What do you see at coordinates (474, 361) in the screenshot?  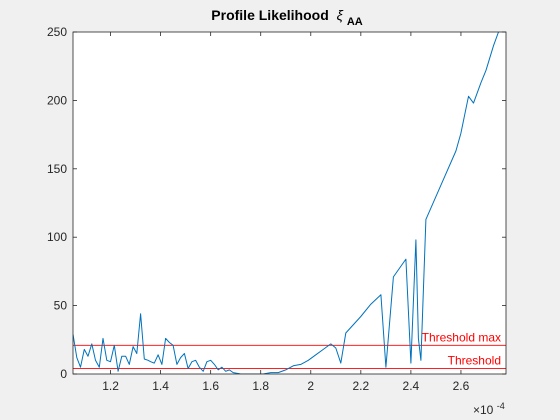 I see `reference-line-label: Threshold` at bounding box center [474, 361].